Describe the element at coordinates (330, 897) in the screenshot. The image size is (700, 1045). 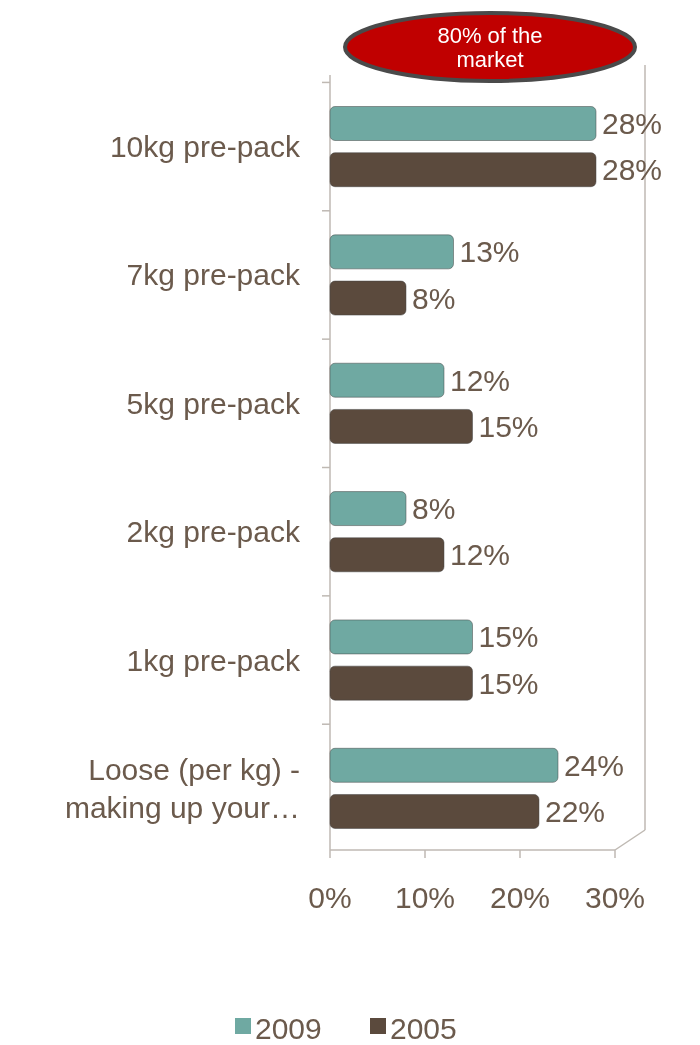
I see `x-tick-label: 0%` at that location.